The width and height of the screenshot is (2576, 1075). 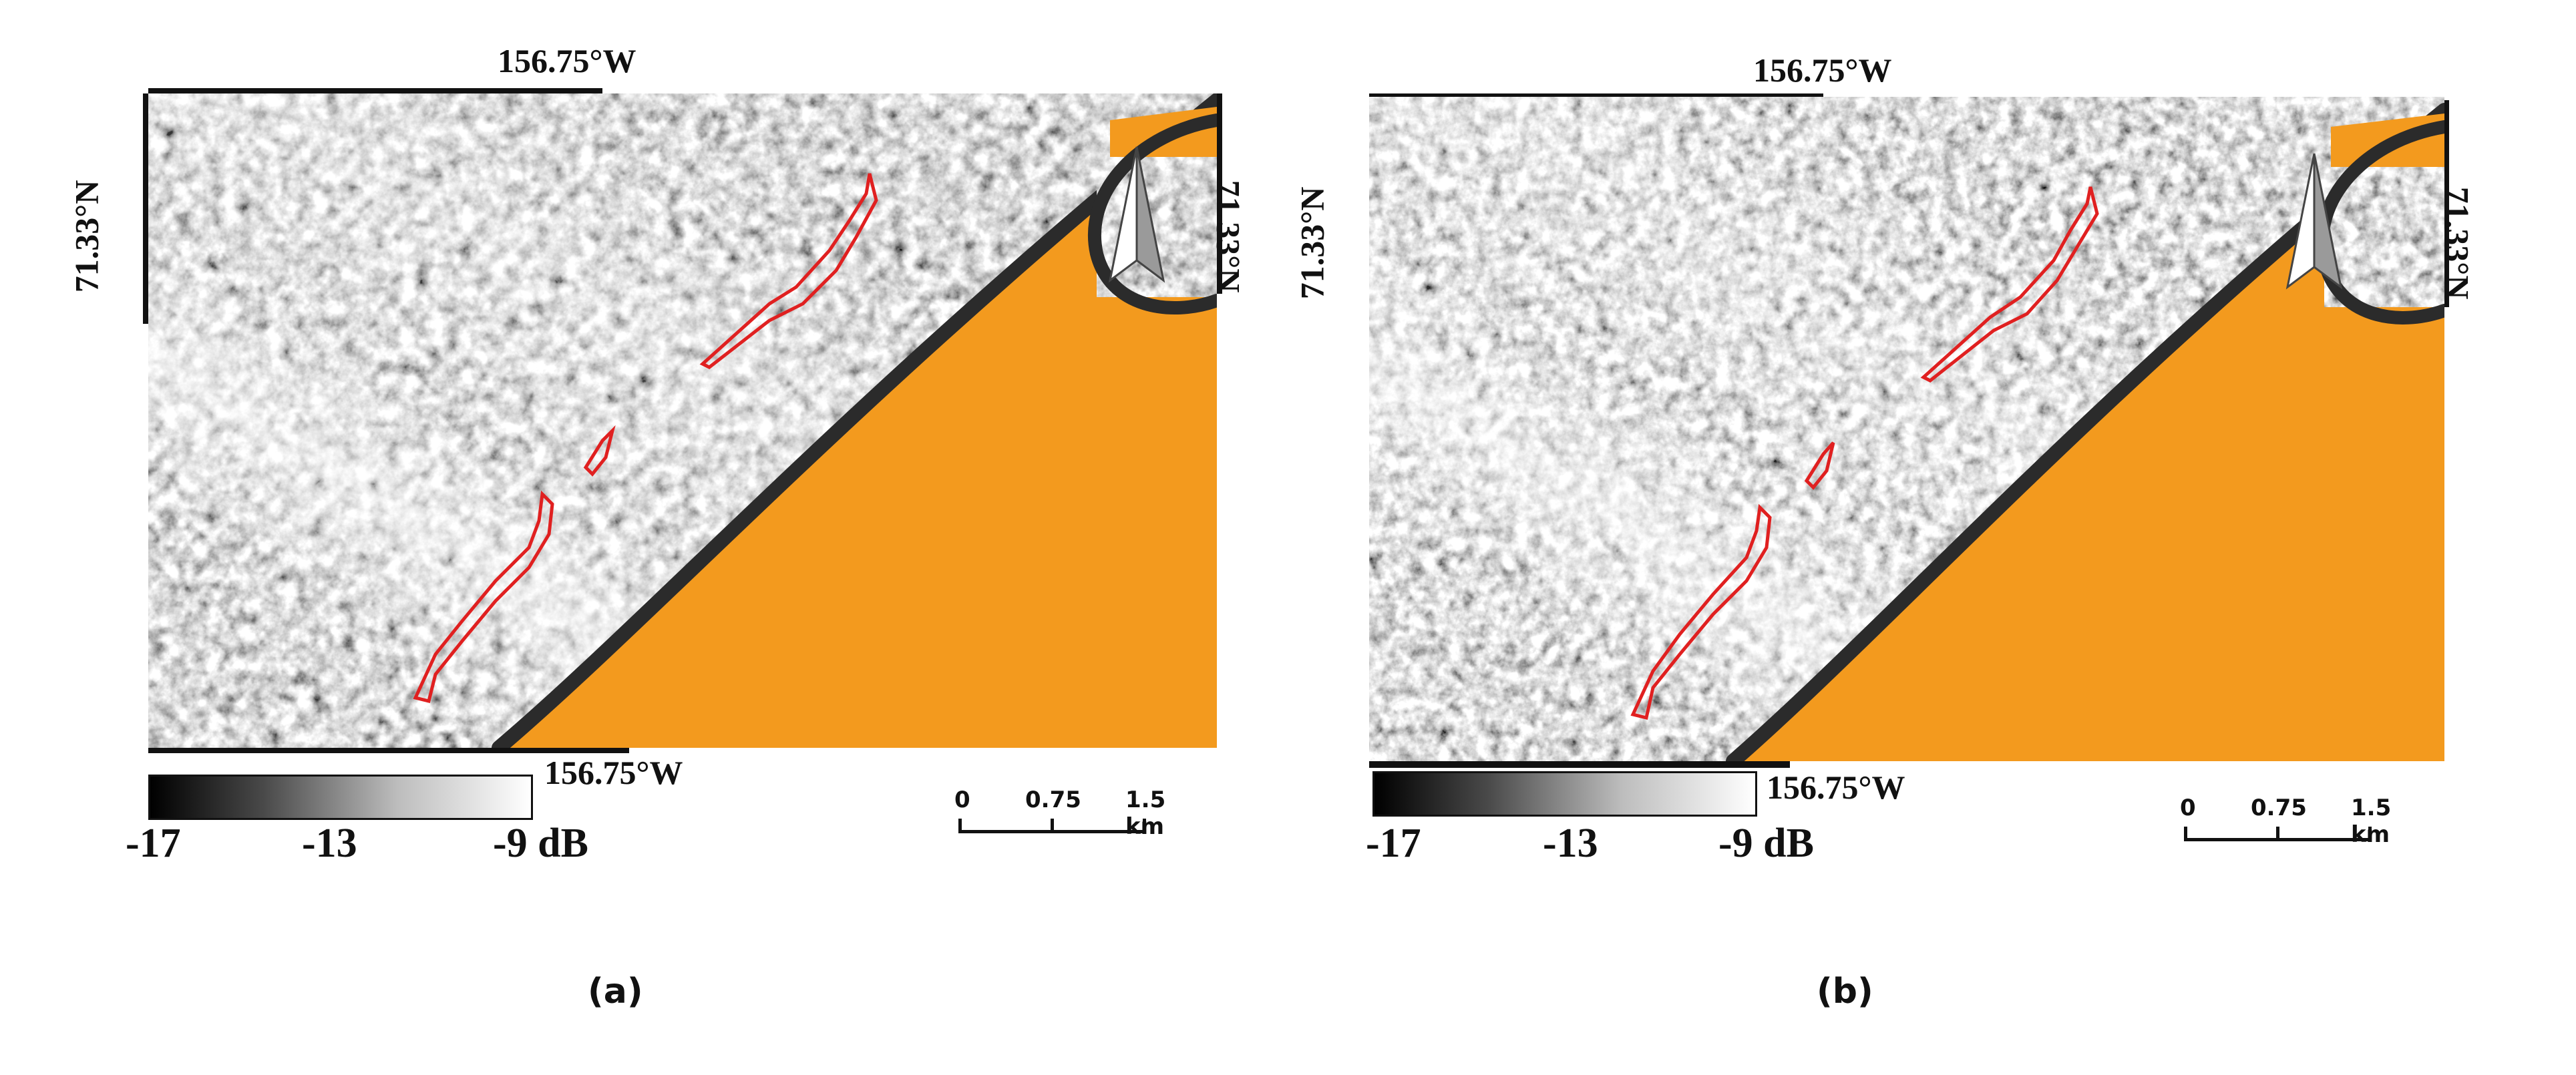 I want to click on left-frame-strip, so click(x=146, y=208).